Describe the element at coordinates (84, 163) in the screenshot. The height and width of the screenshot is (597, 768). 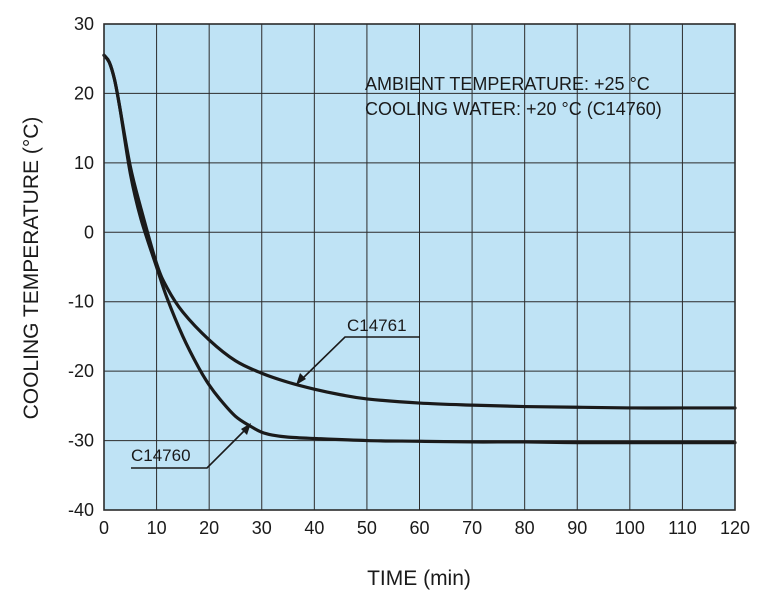
I see `y-tick-10: 10` at that location.